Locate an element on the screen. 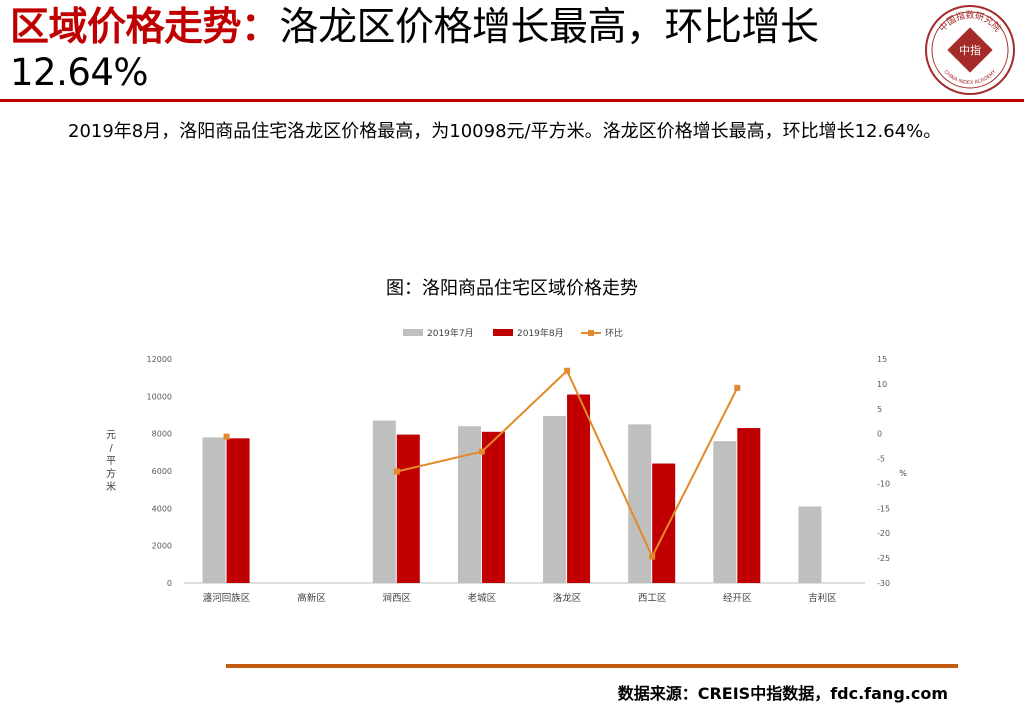 Image resolution: width=1024 pixels, height=709 pixels. page-title: 区域价格走势：洛龙区价格增长最高，环比增长 12.64% is located at coordinates (460, 49).